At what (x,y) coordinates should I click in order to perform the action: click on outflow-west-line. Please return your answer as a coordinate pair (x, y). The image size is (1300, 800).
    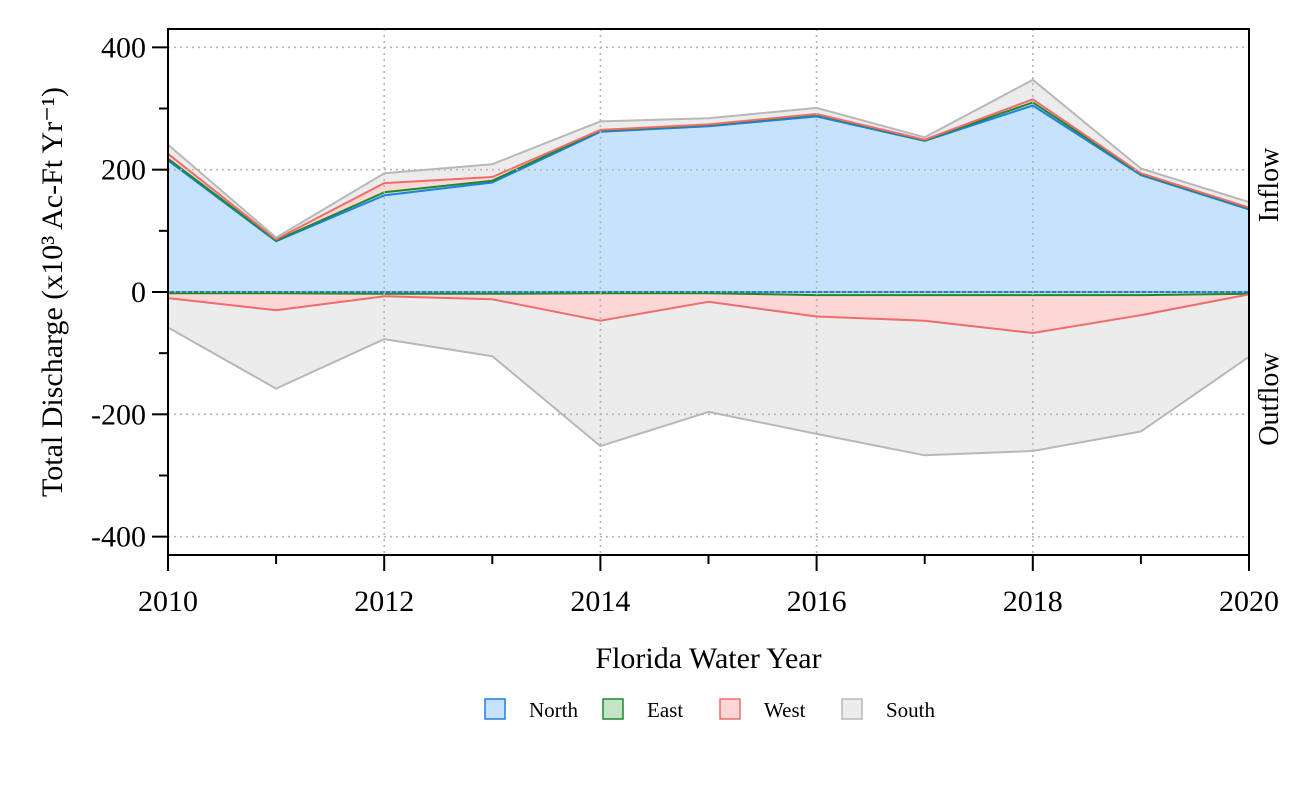
    Looking at the image, I should click on (708, 313).